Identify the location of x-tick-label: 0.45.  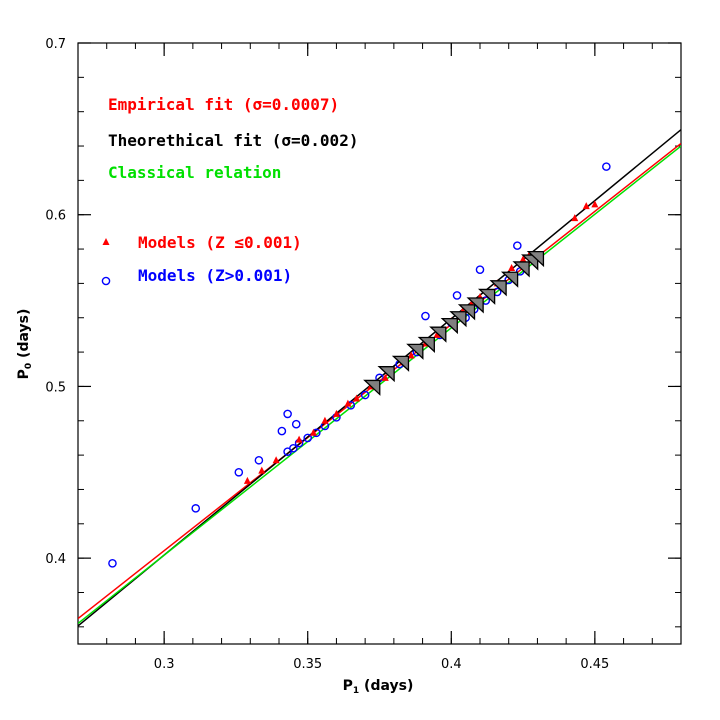
(594, 664).